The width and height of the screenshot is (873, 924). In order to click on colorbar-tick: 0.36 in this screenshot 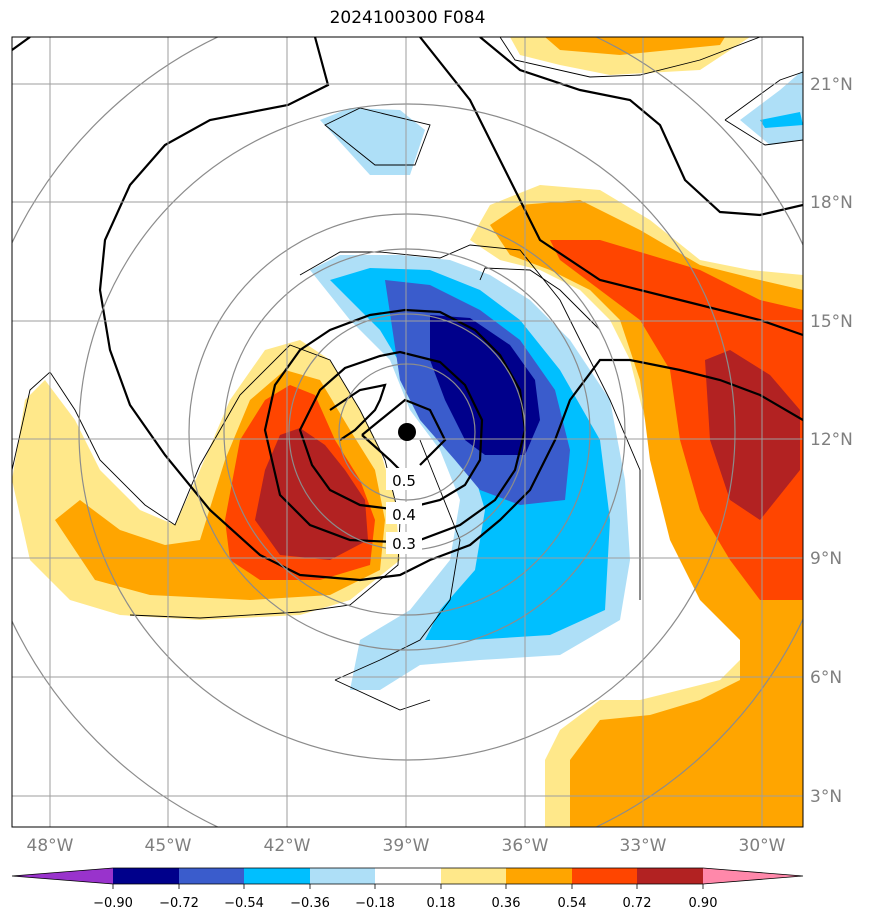, I will do `click(506, 903)`.